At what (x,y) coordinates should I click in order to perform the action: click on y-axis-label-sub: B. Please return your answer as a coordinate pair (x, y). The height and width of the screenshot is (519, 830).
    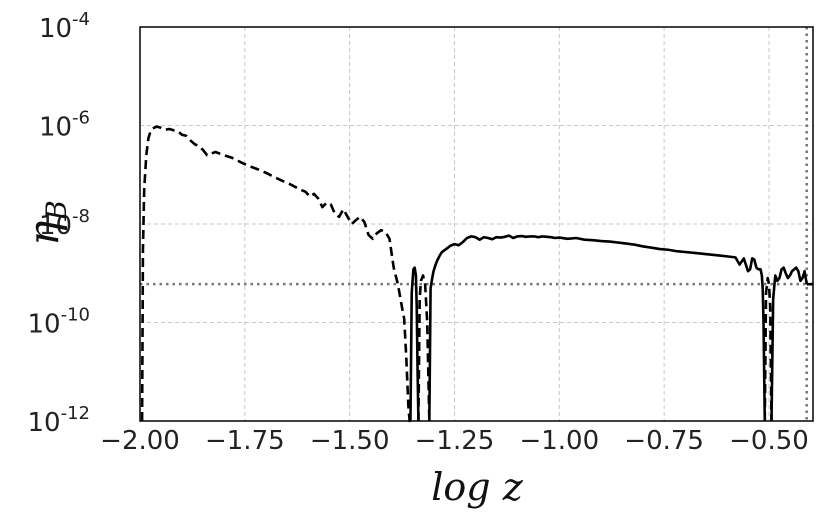
    Looking at the image, I should click on (56, 211).